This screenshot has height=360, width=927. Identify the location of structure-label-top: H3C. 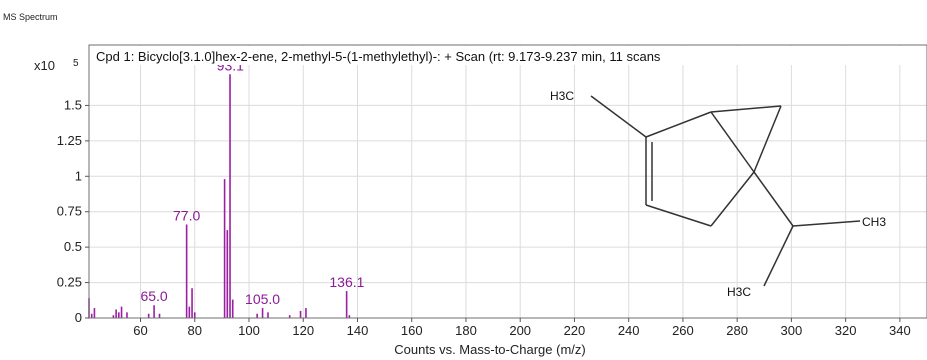
(562, 96).